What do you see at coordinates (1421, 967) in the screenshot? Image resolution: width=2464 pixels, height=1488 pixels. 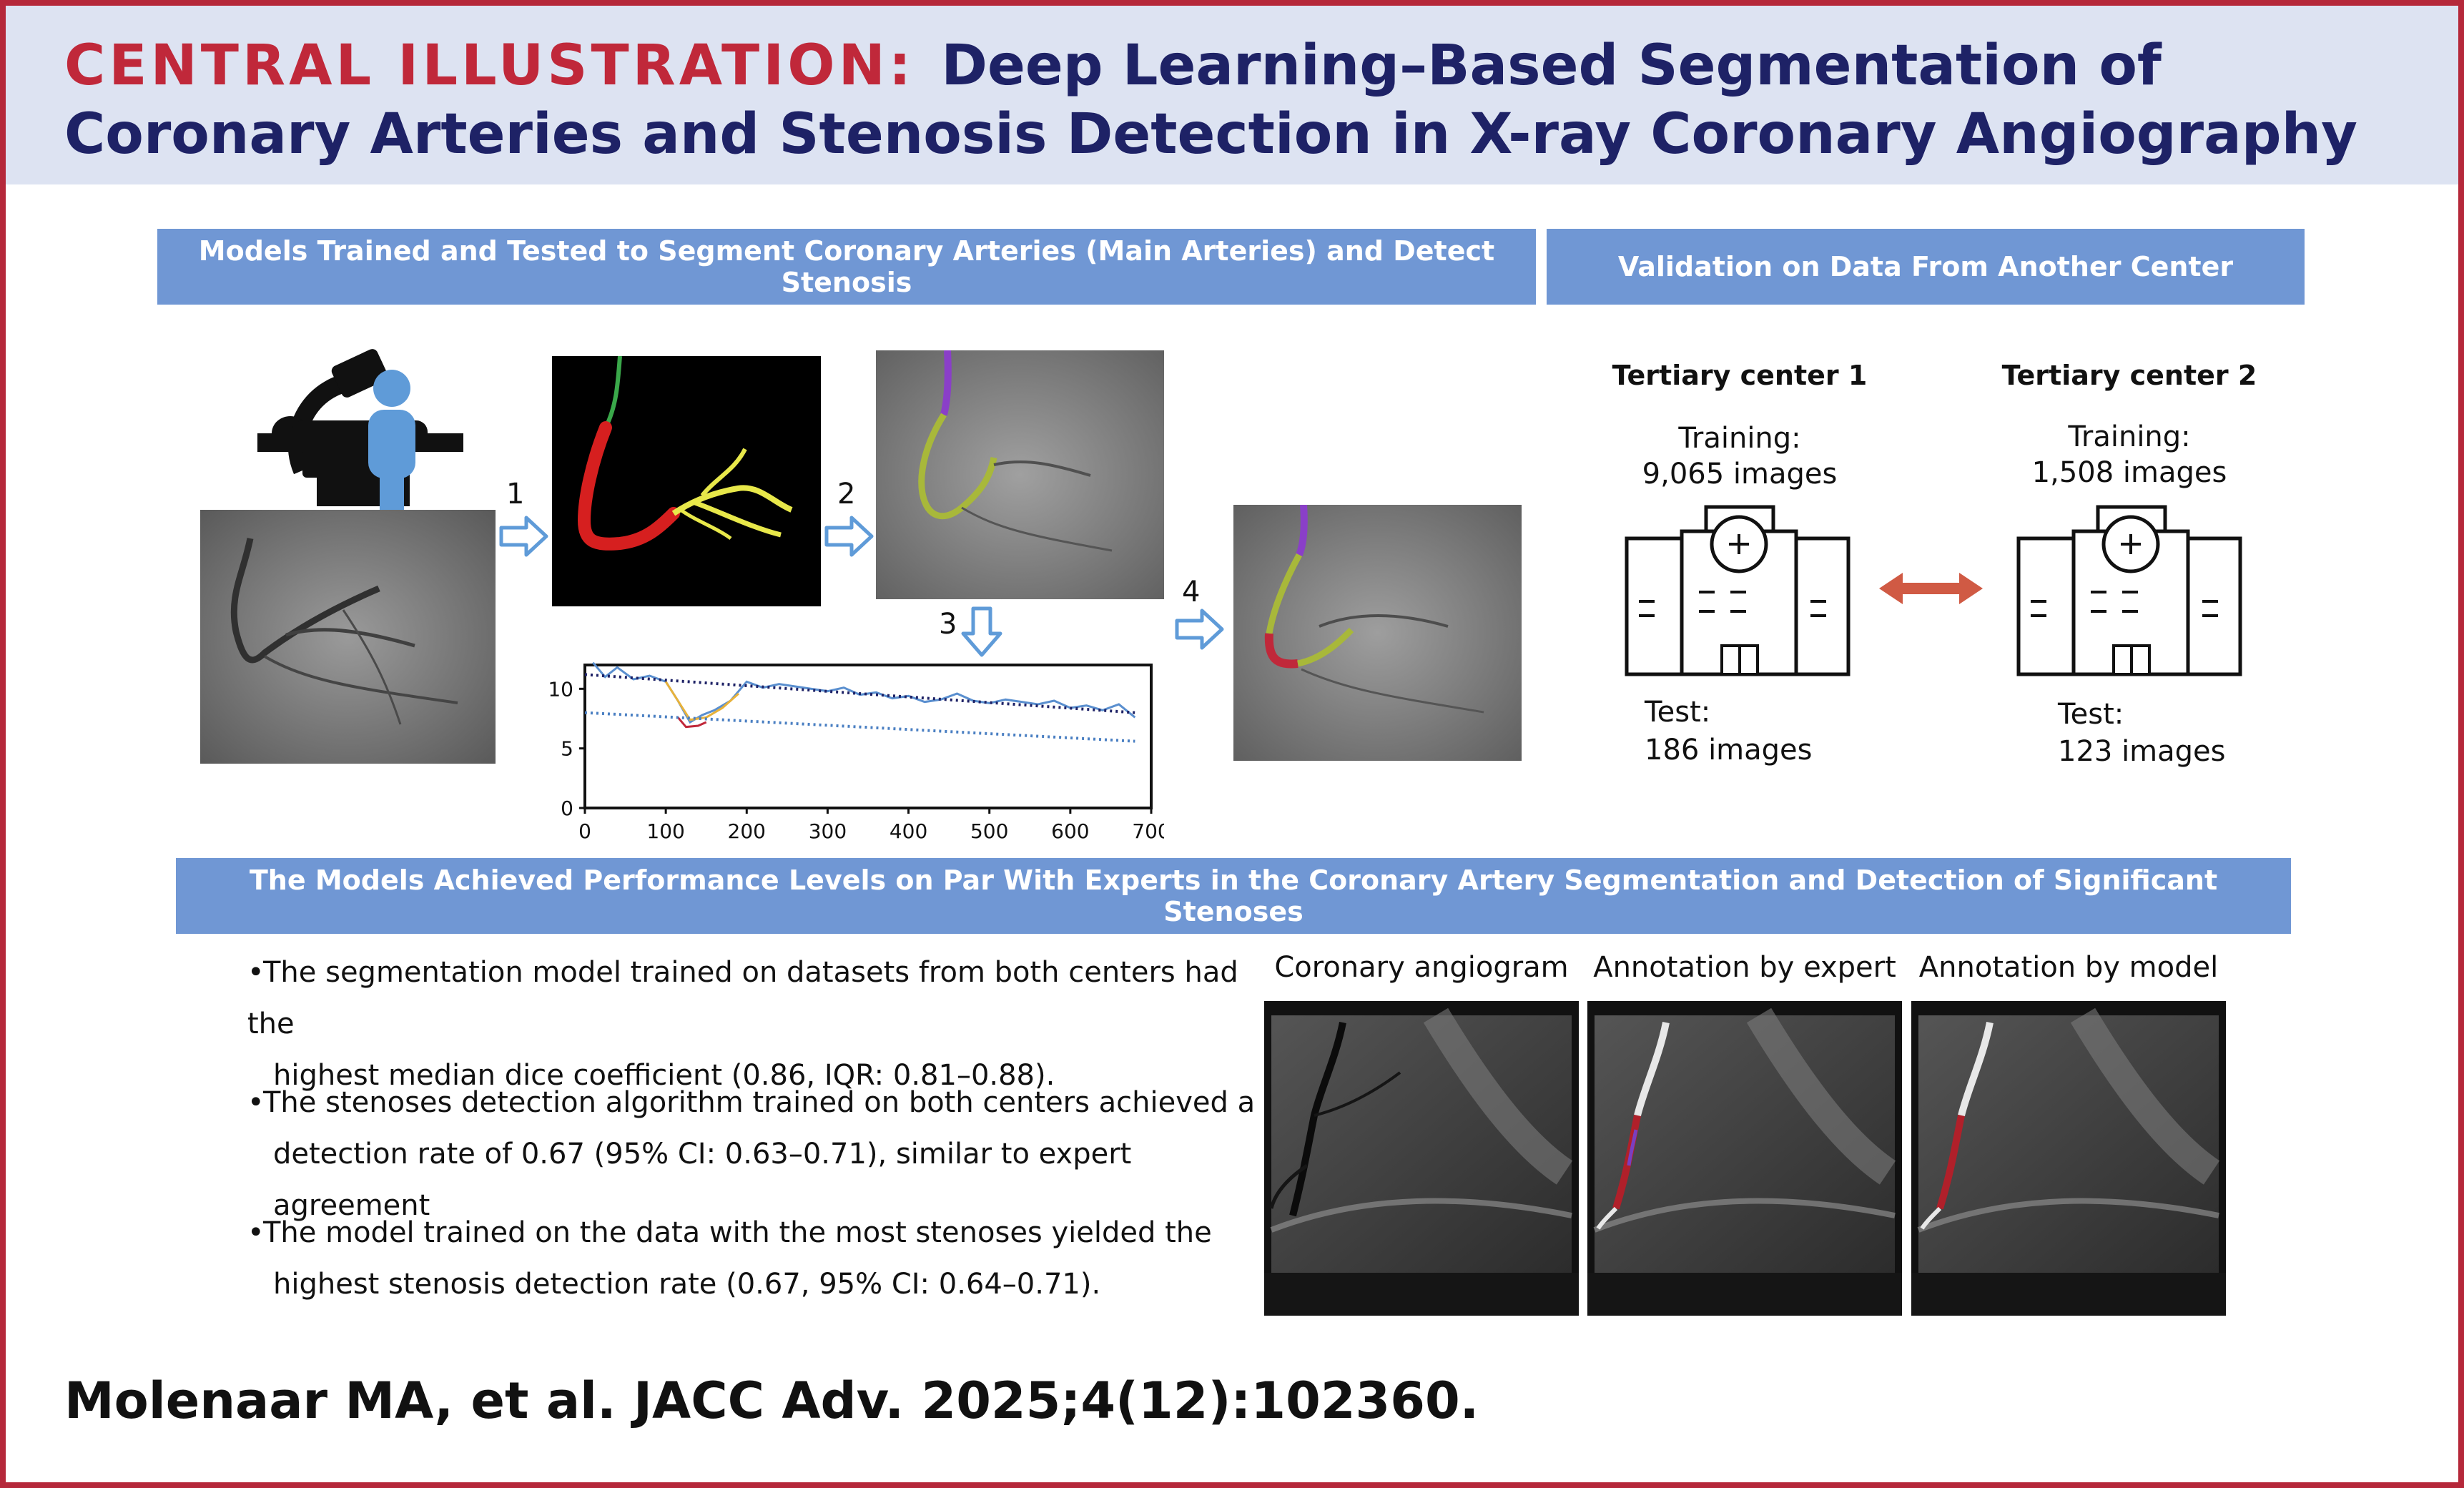 I see `caption-coronary-angiogram: Coronary angiogram` at bounding box center [1421, 967].